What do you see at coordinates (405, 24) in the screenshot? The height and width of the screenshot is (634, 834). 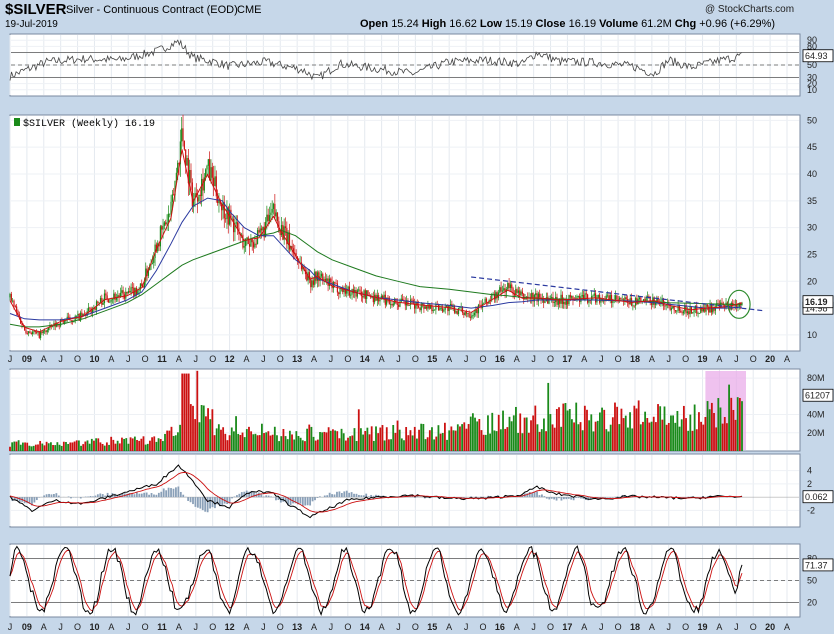 I see `open-value: 15.24` at bounding box center [405, 24].